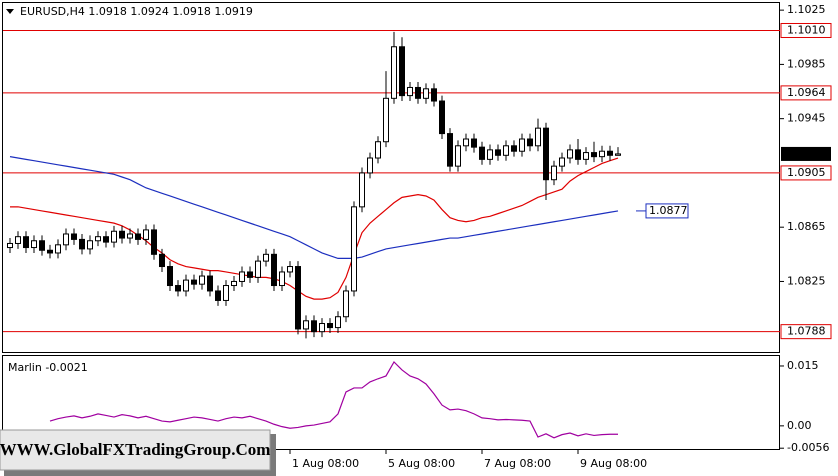  What do you see at coordinates (48, 367) in the screenshot?
I see `indicator-title: Marlin -0.0021` at bounding box center [48, 367].